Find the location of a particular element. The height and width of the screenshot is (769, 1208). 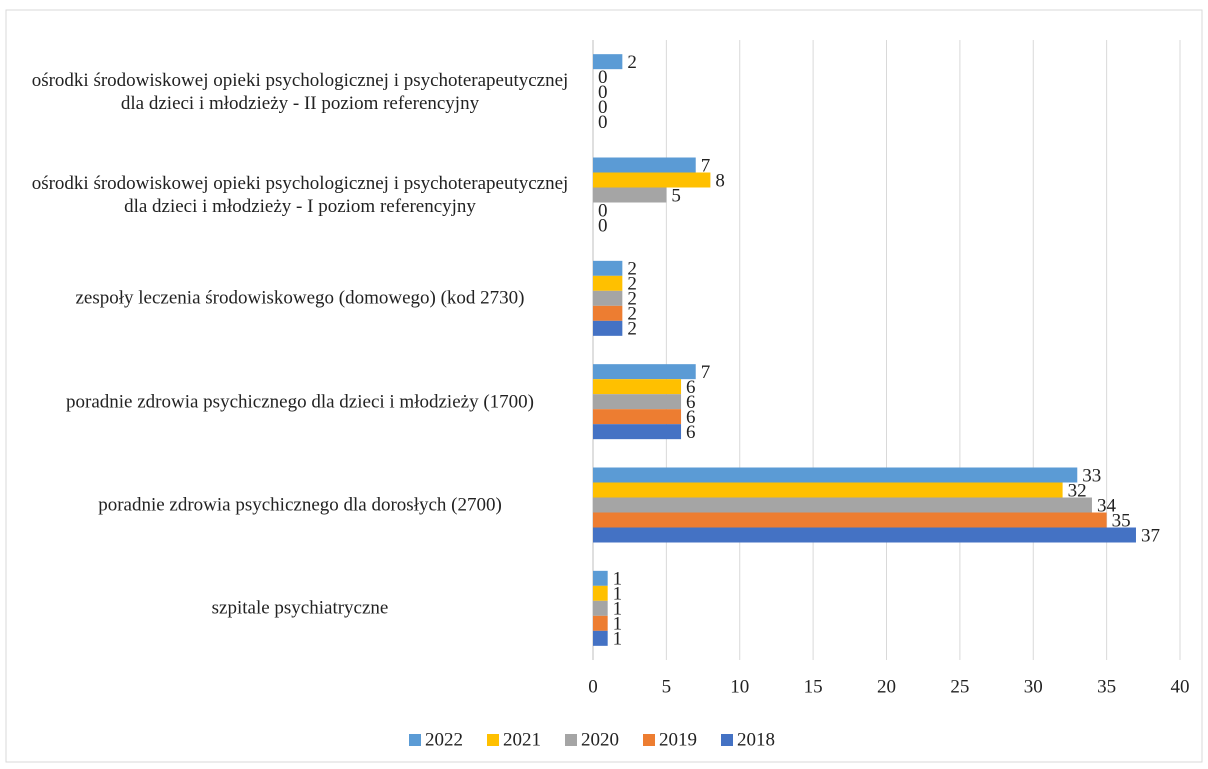

category-label: szpitale psychiatryczne is located at coordinates (300, 608).